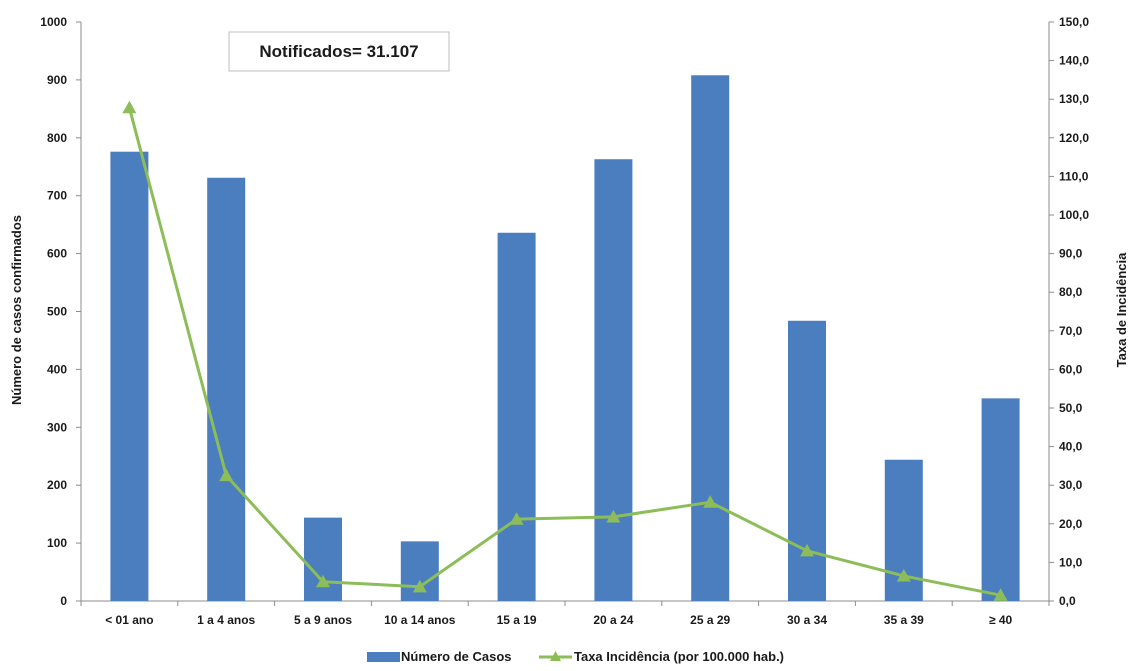  Describe the element at coordinates (129, 620) in the screenshot. I see `x-tick-label: < 01 ano` at that location.